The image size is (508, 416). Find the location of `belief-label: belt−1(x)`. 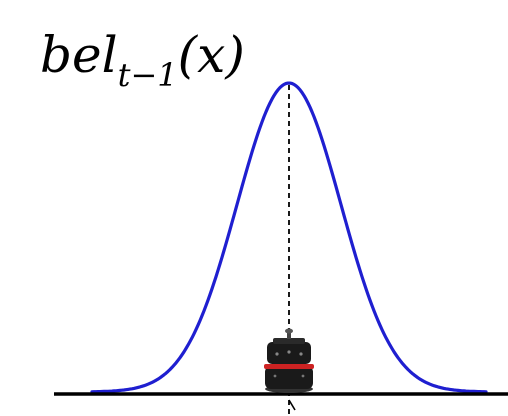

belief-label: belt−1(x) is located at coordinates (142, 60).